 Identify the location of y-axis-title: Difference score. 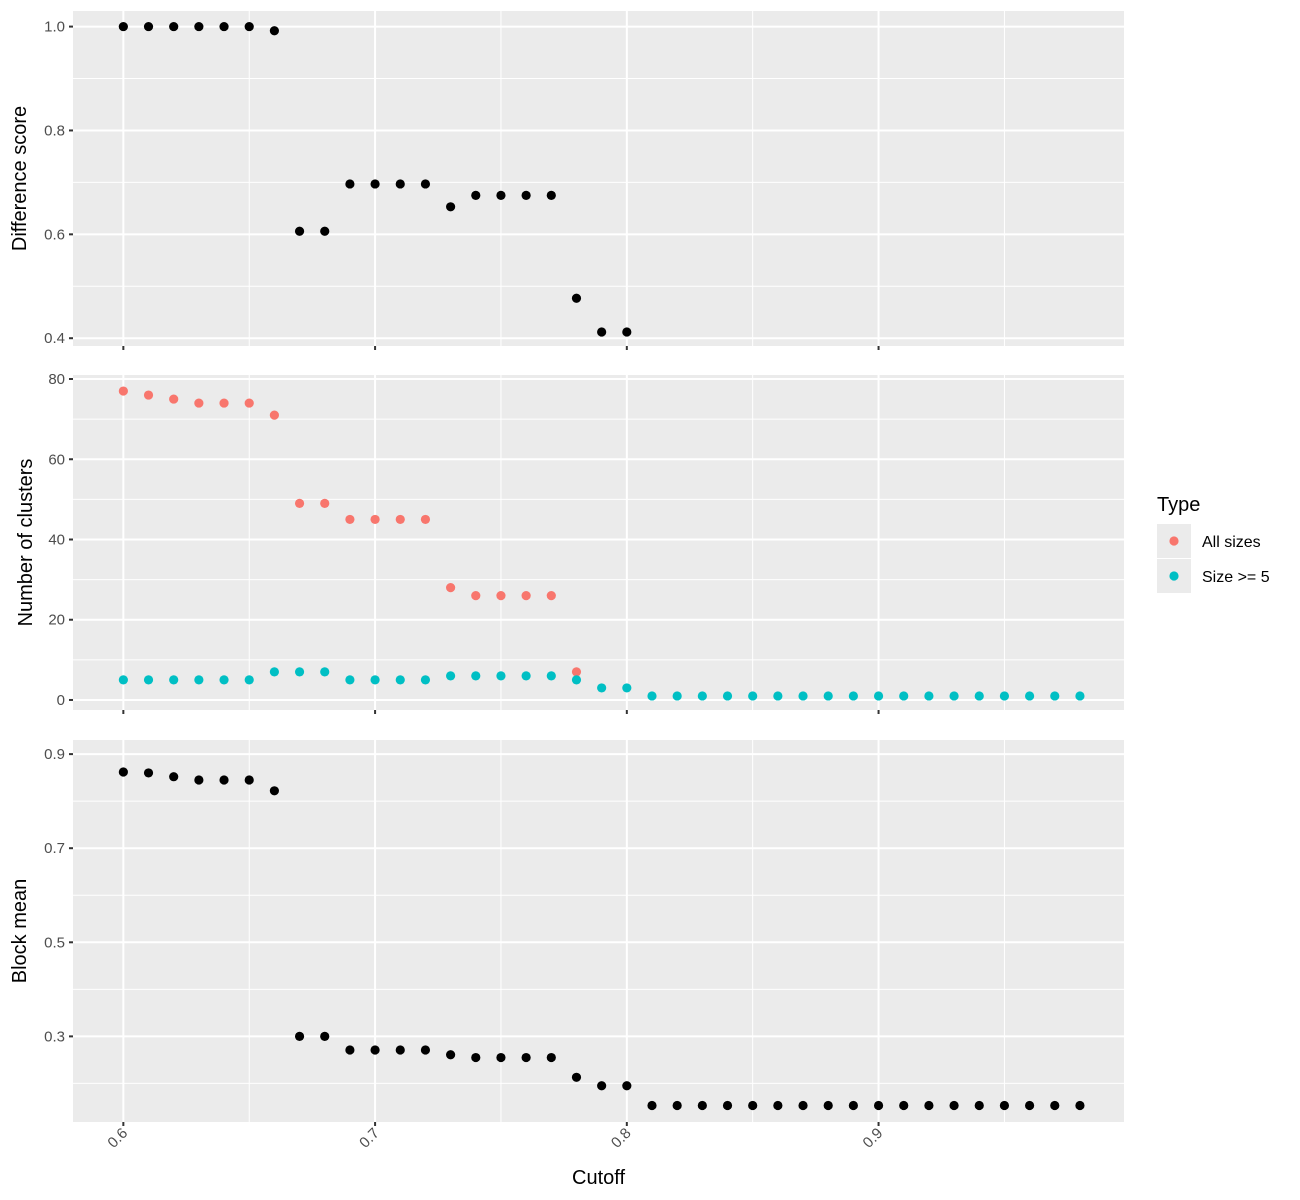
(20, 178).